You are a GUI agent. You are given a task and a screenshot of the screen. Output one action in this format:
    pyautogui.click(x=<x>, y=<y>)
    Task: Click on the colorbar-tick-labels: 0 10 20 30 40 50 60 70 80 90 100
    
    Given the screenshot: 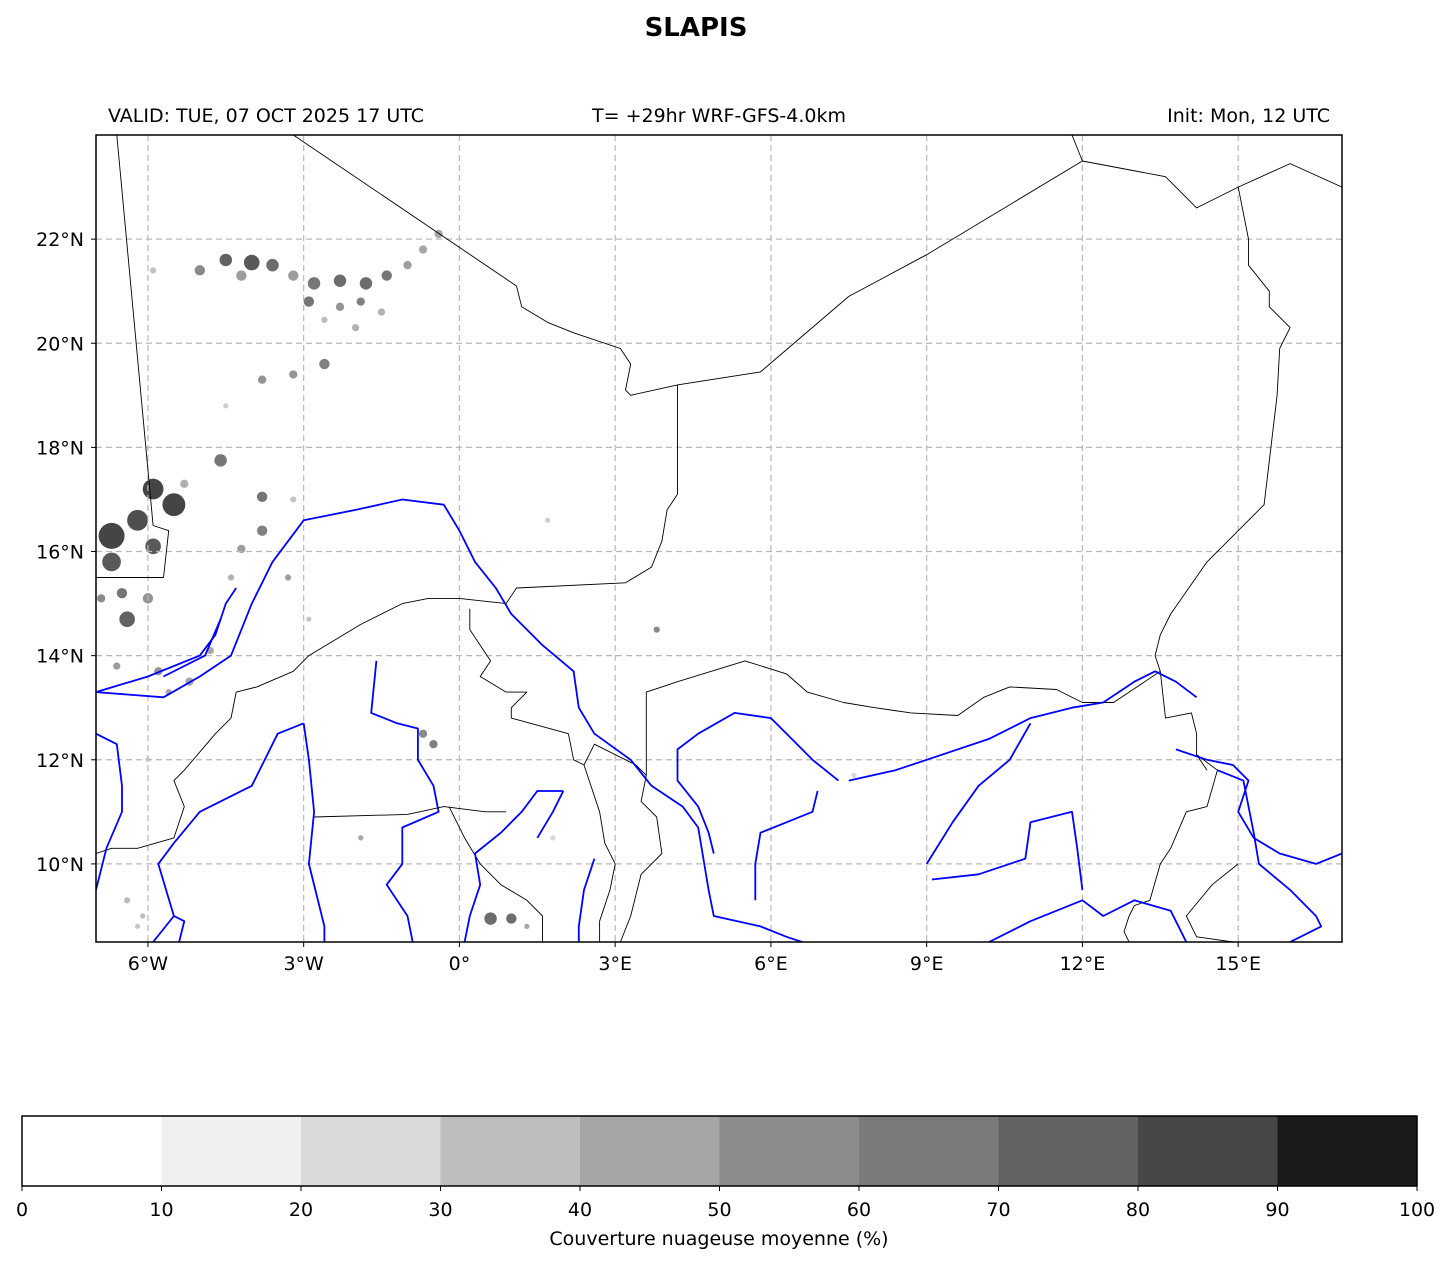 What is the action you would take?
    pyautogui.click(x=725, y=1203)
    